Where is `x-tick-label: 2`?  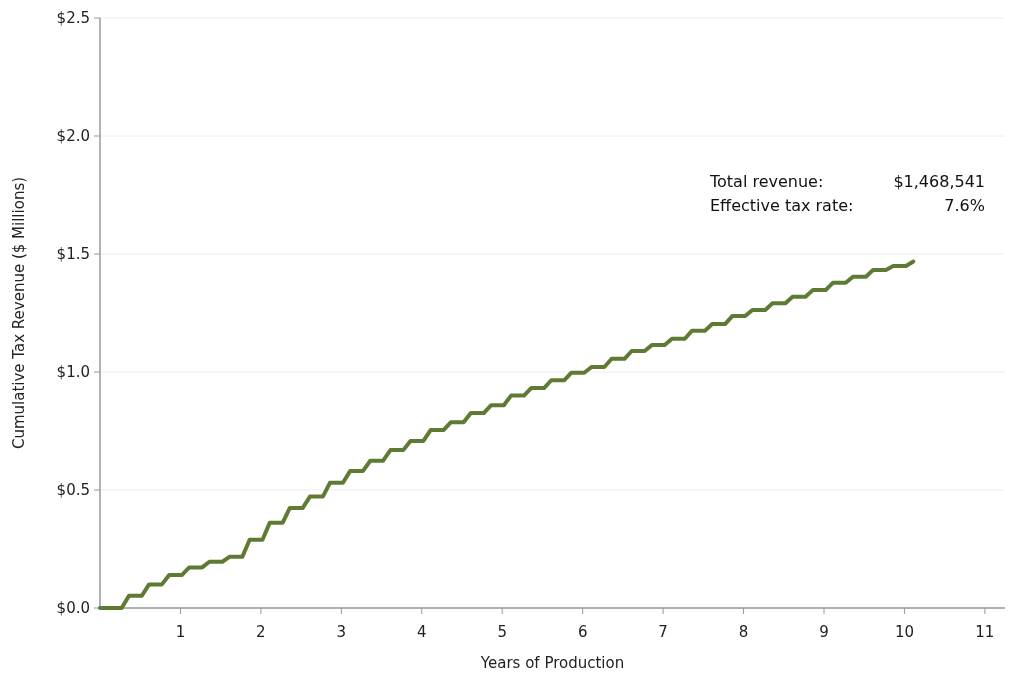 x-tick-label: 2 is located at coordinates (261, 632).